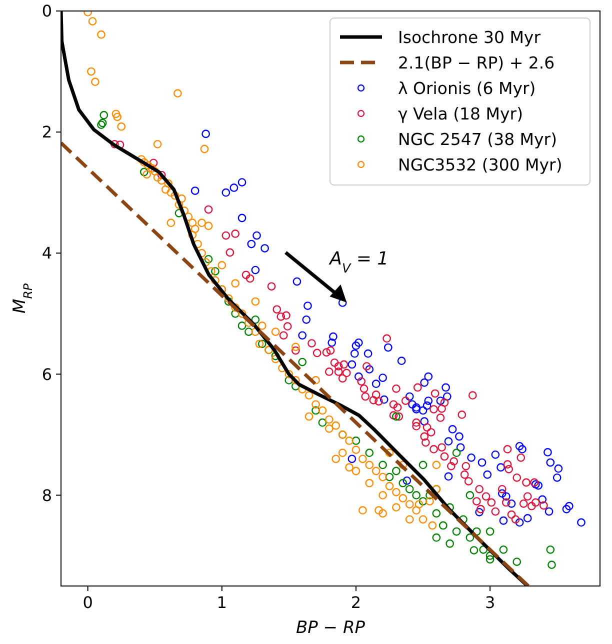 The height and width of the screenshot is (644, 612). Describe the element at coordinates (469, 37) in the screenshot. I see `legend-label: Isochrone 30 Myr` at that location.